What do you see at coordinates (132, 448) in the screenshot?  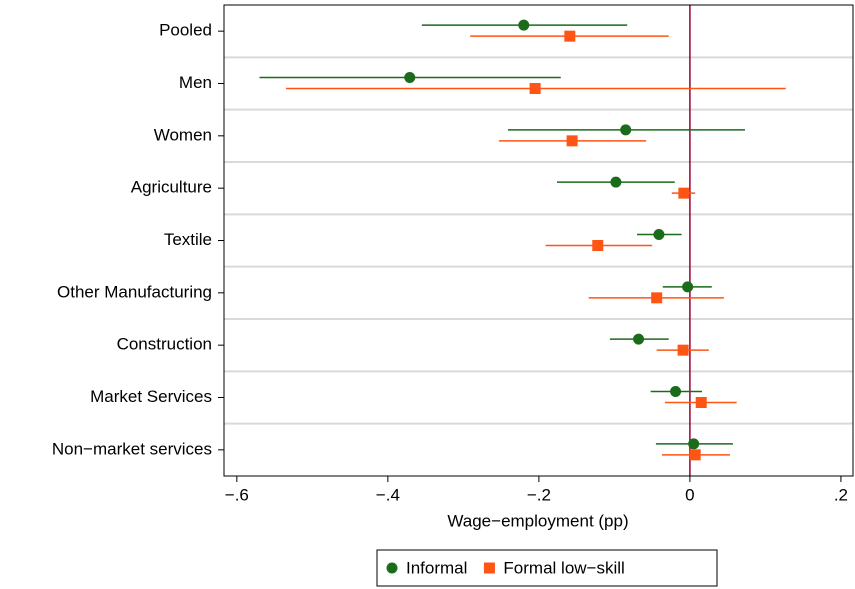 I see `y-tick-label: Non−market services` at bounding box center [132, 448].